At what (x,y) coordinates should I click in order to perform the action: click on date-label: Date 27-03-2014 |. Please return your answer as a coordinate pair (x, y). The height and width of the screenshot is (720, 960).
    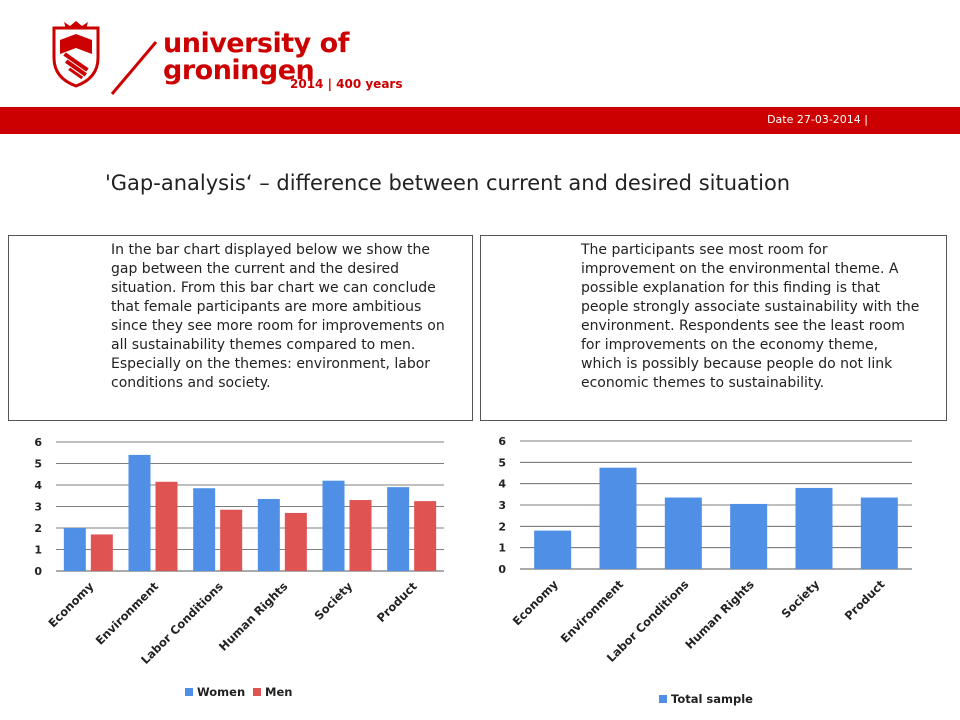
    Looking at the image, I should click on (817, 119).